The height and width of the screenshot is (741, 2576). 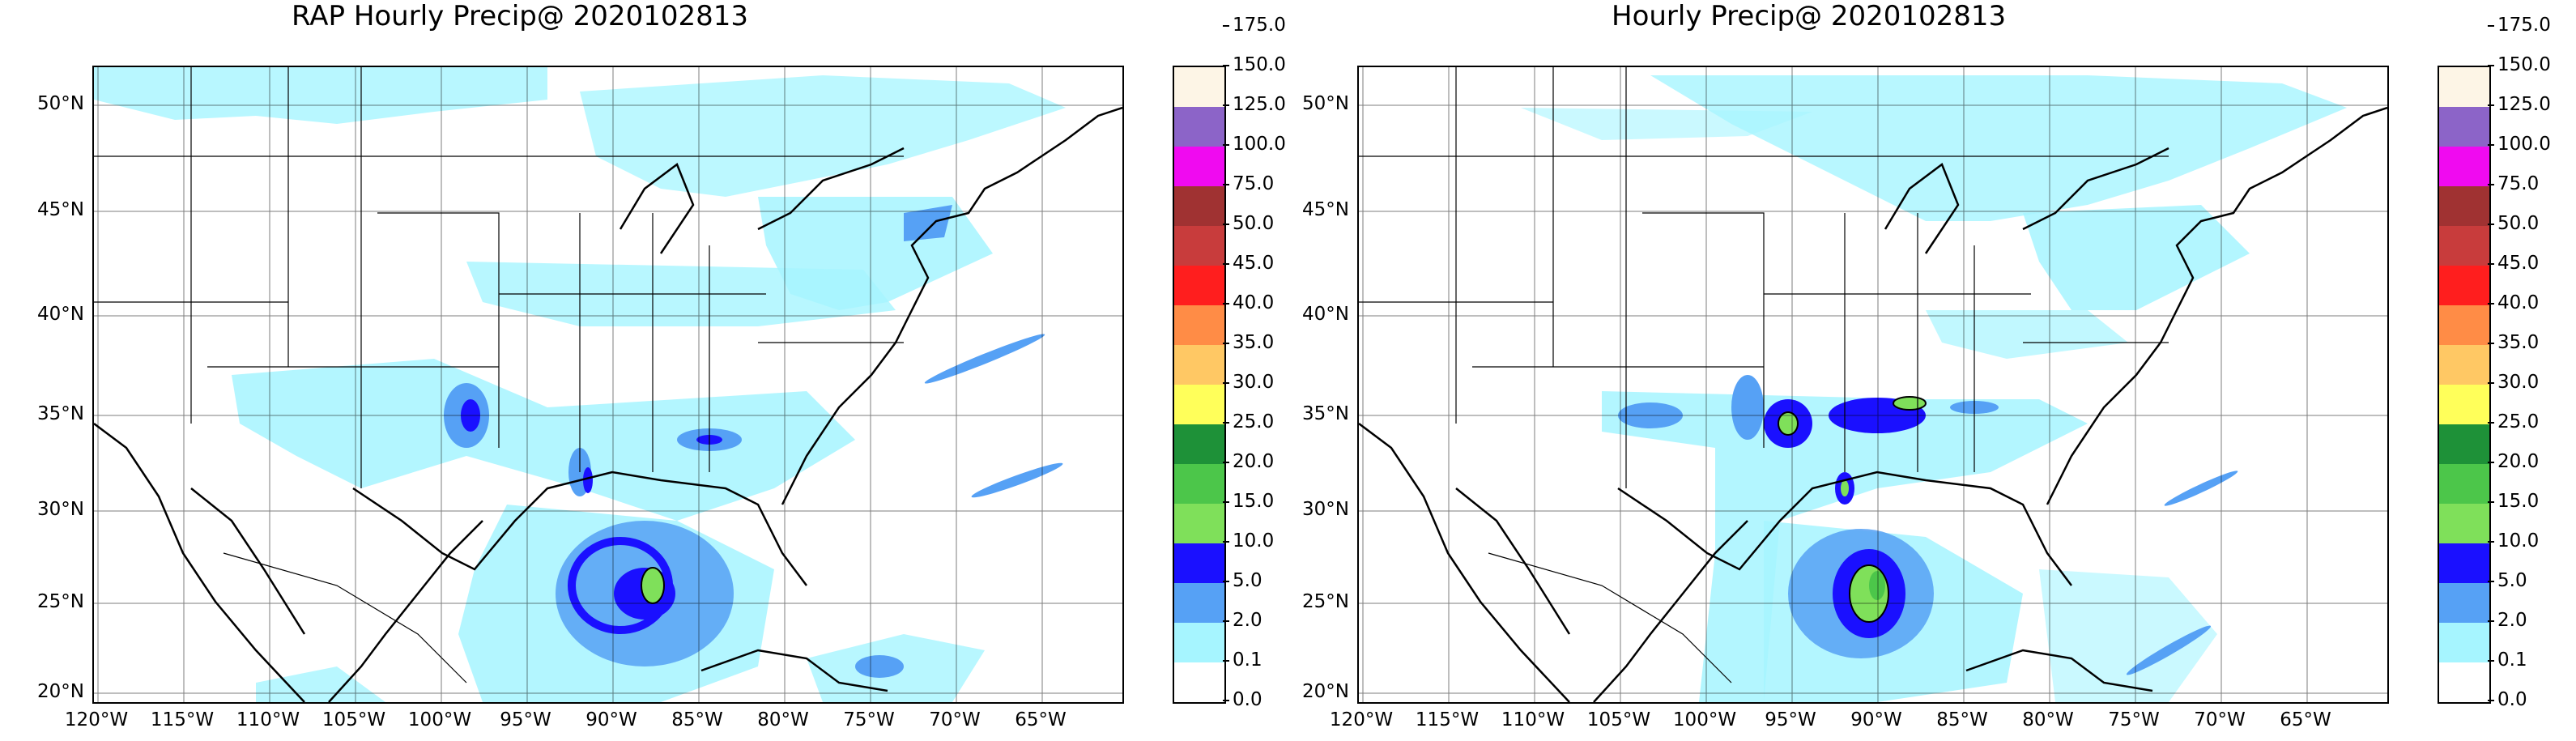 What do you see at coordinates (1254, 540) in the screenshot?
I see `left-colorbar-label: 10.0` at bounding box center [1254, 540].